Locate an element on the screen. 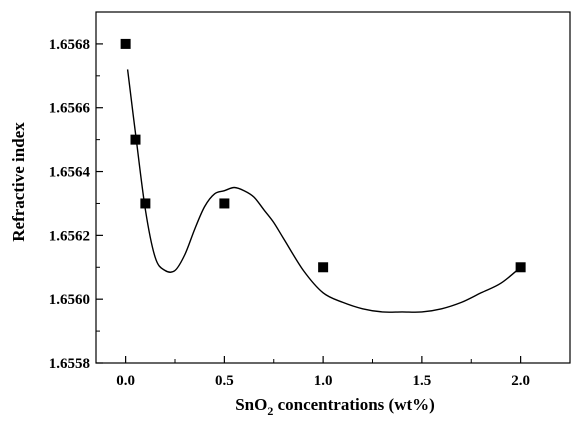  x-axis-title-main: SnO is located at coordinates (251, 404).